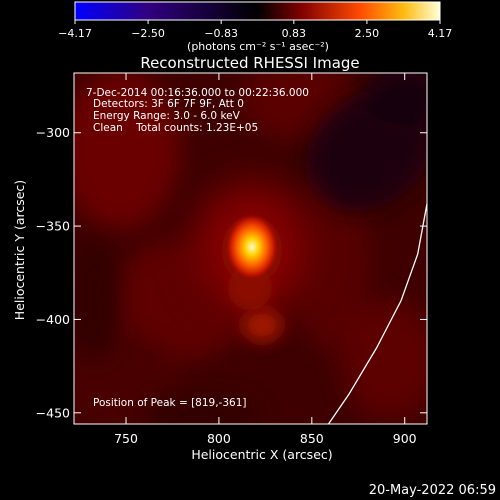  Describe the element at coordinates (75, 33) in the screenshot. I see `colorbar-tick-label: −4.17` at that location.